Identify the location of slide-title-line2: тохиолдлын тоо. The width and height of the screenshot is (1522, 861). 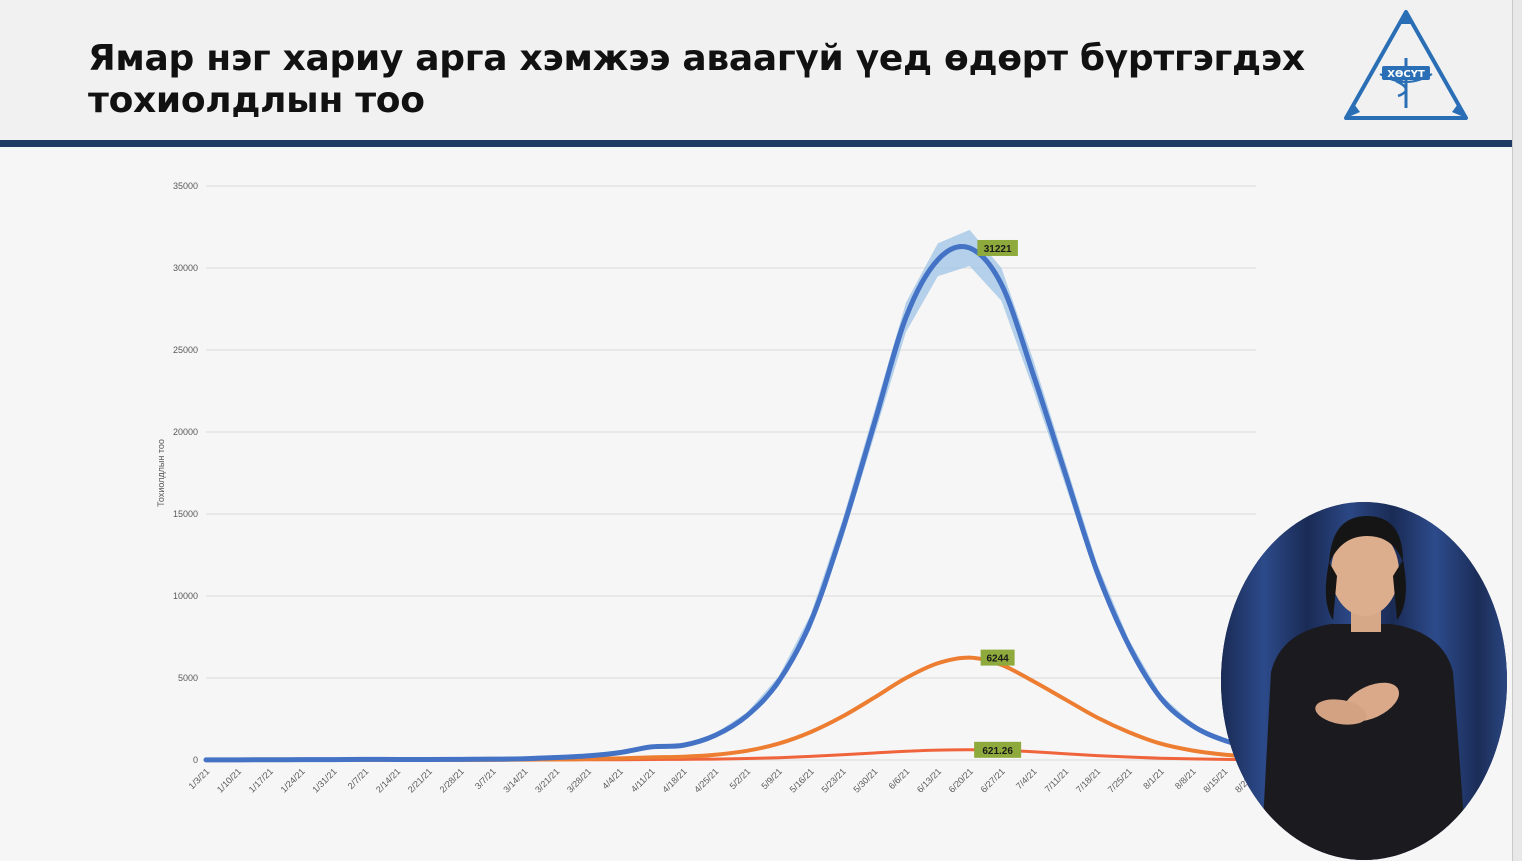
(256, 100).